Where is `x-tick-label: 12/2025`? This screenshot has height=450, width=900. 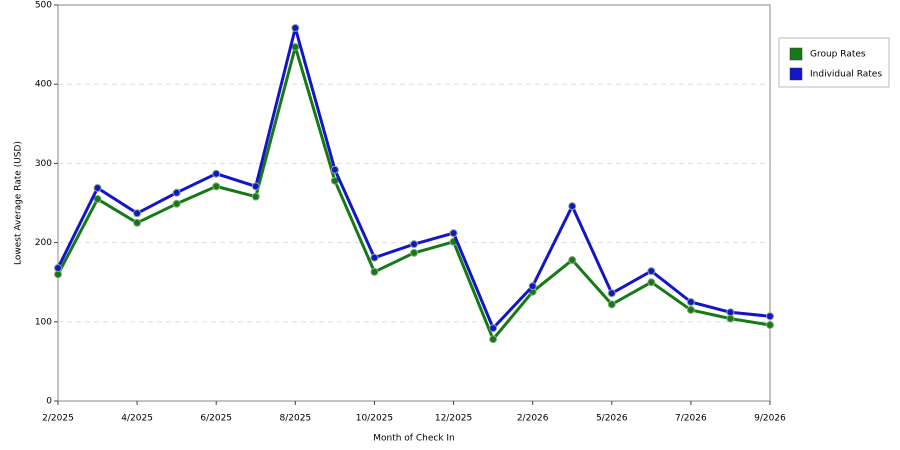 x-tick-label: 12/2025 is located at coordinates (453, 419).